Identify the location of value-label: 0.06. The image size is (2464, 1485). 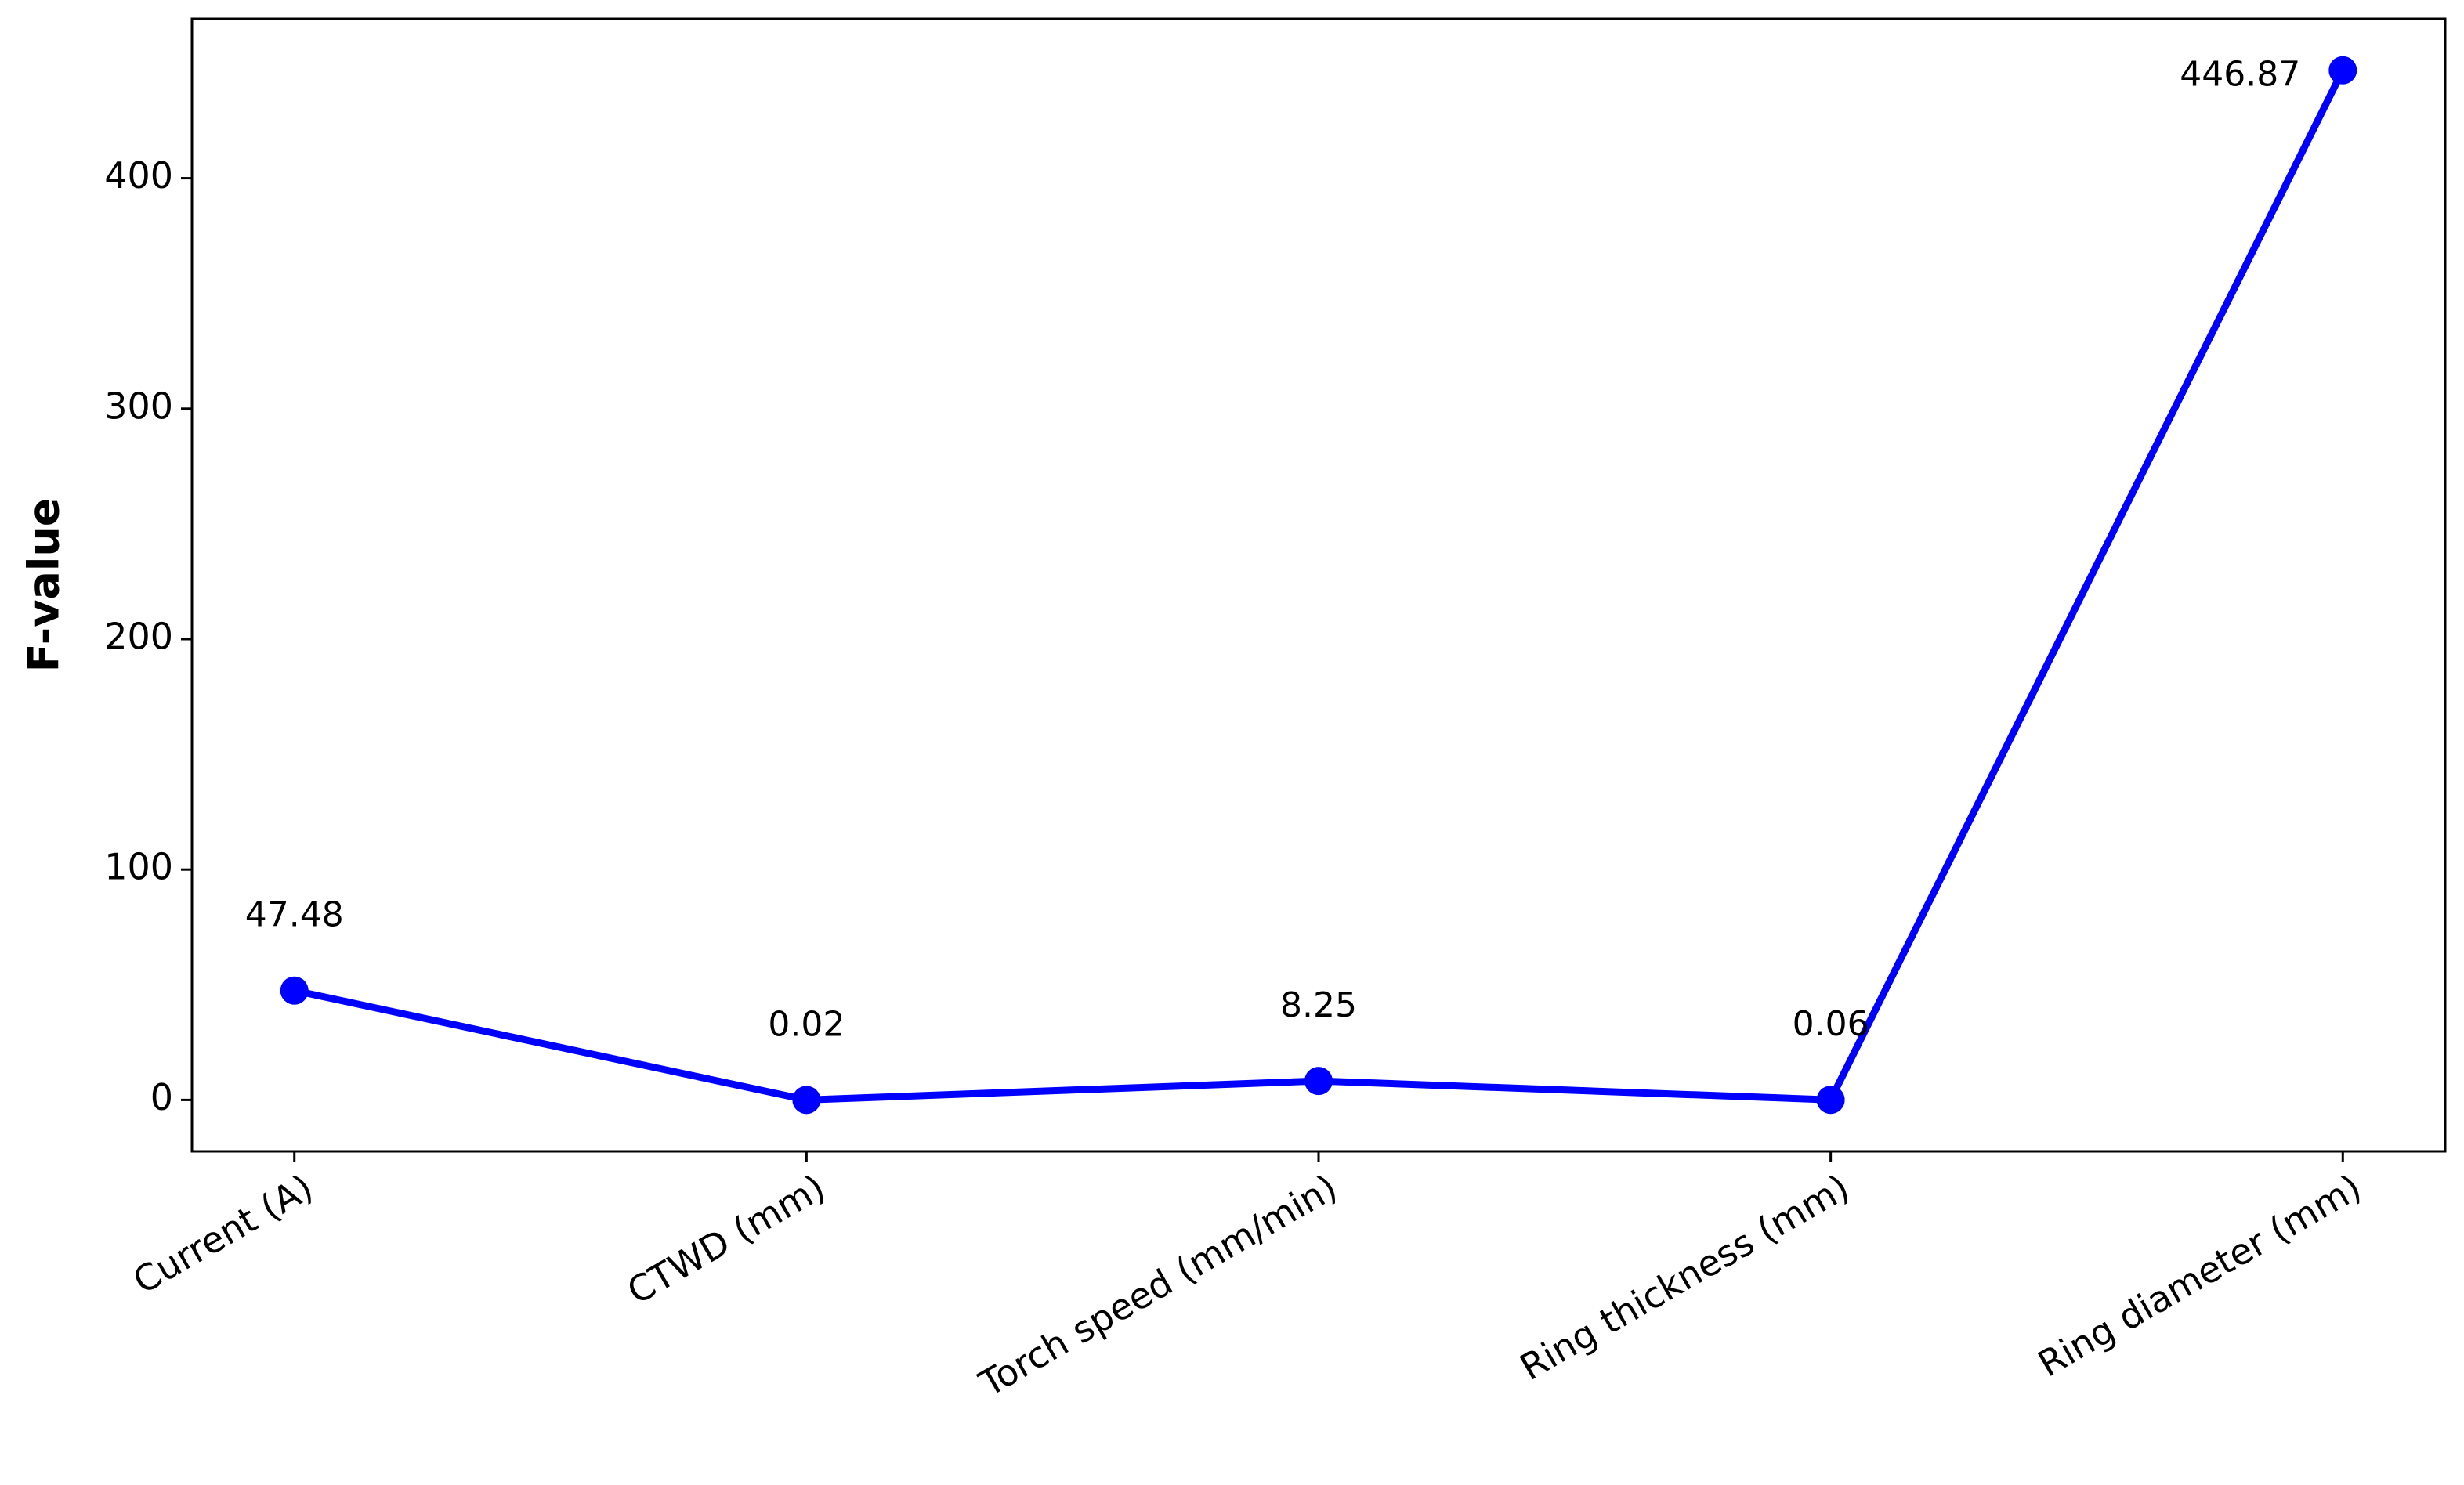
(1831, 1024).